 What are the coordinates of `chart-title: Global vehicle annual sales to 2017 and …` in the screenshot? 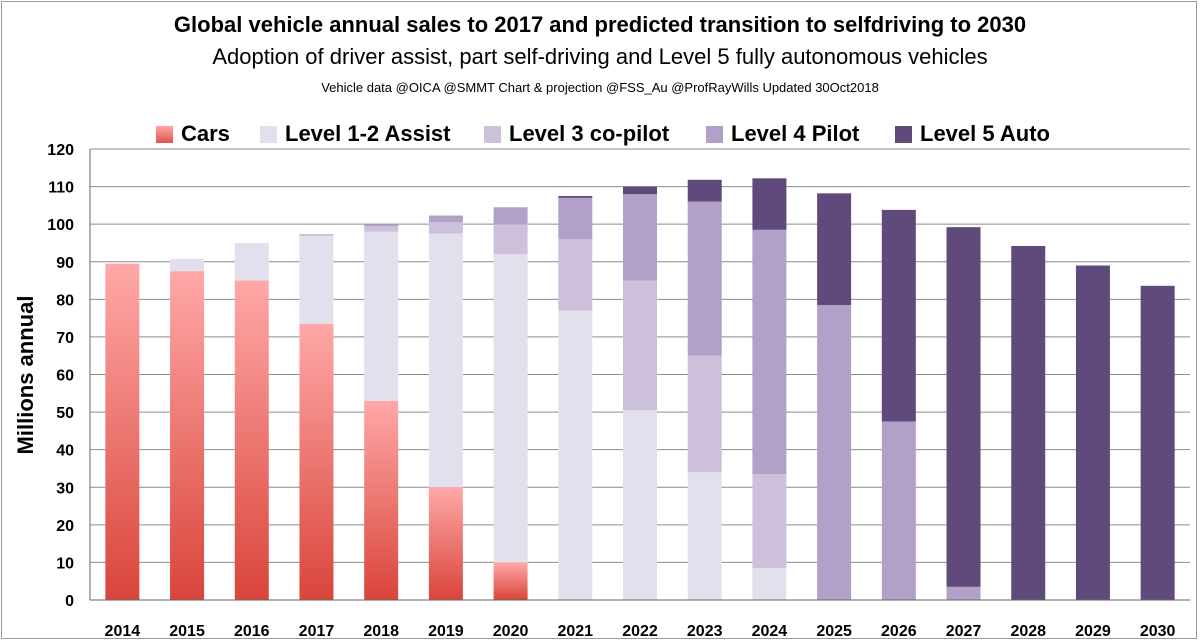 It's located at (600, 24).